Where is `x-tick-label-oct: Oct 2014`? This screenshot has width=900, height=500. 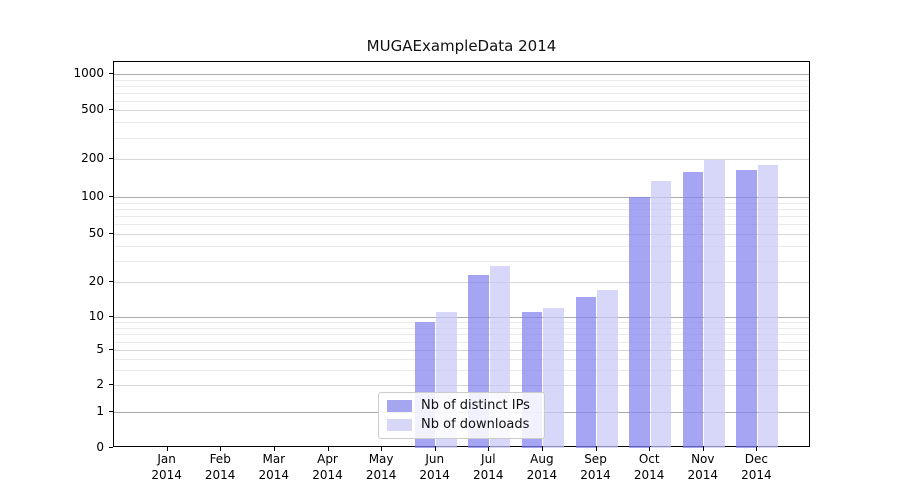 x-tick-label-oct: Oct 2014 is located at coordinates (649, 467).